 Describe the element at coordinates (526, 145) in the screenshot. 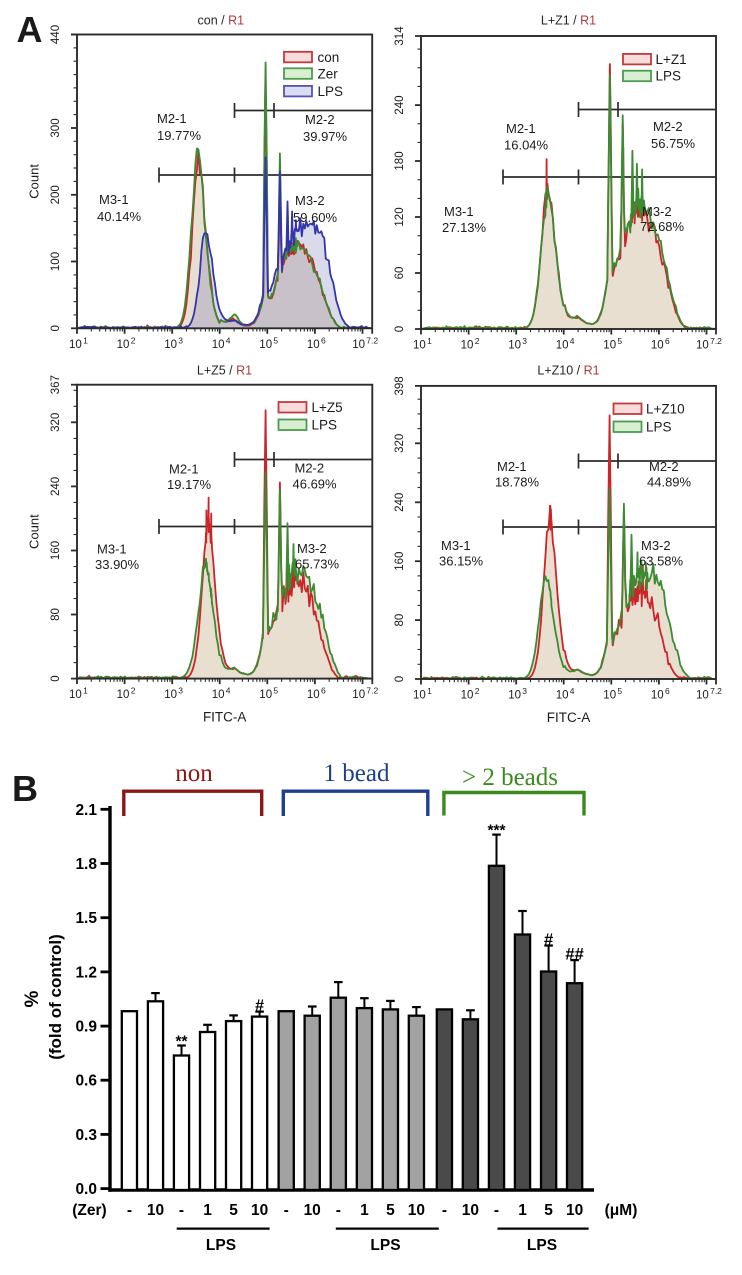

I see `svg-text: 16.04%` at that location.